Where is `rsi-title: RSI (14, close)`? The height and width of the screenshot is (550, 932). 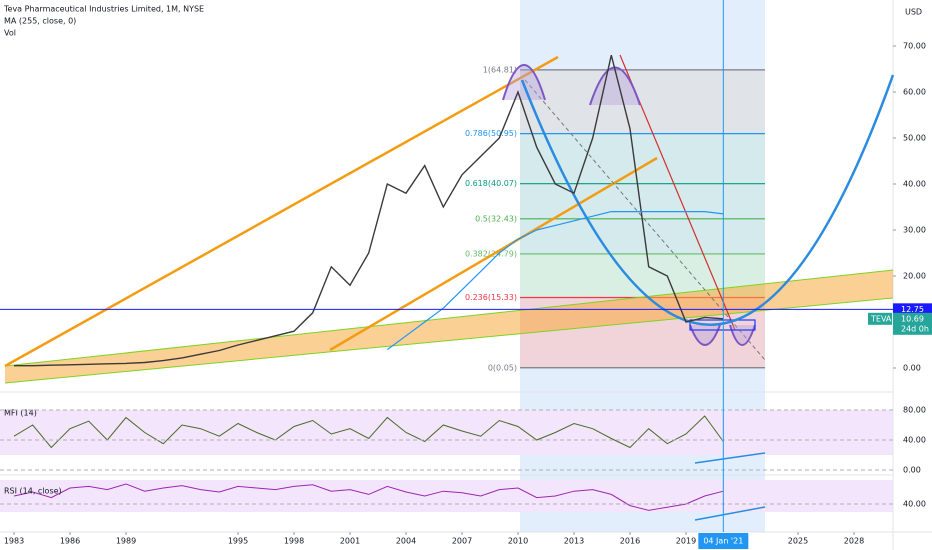
rsi-title: RSI (14, close) is located at coordinates (33, 491).